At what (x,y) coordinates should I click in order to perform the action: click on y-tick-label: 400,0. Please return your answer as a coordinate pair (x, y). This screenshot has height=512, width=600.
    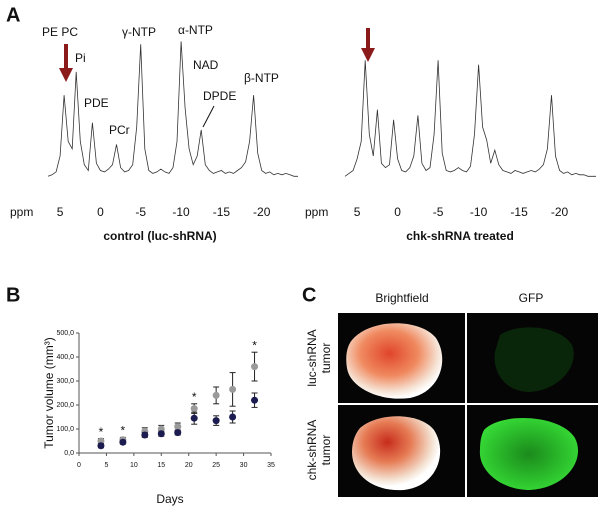
    Looking at the image, I should click on (65, 357).